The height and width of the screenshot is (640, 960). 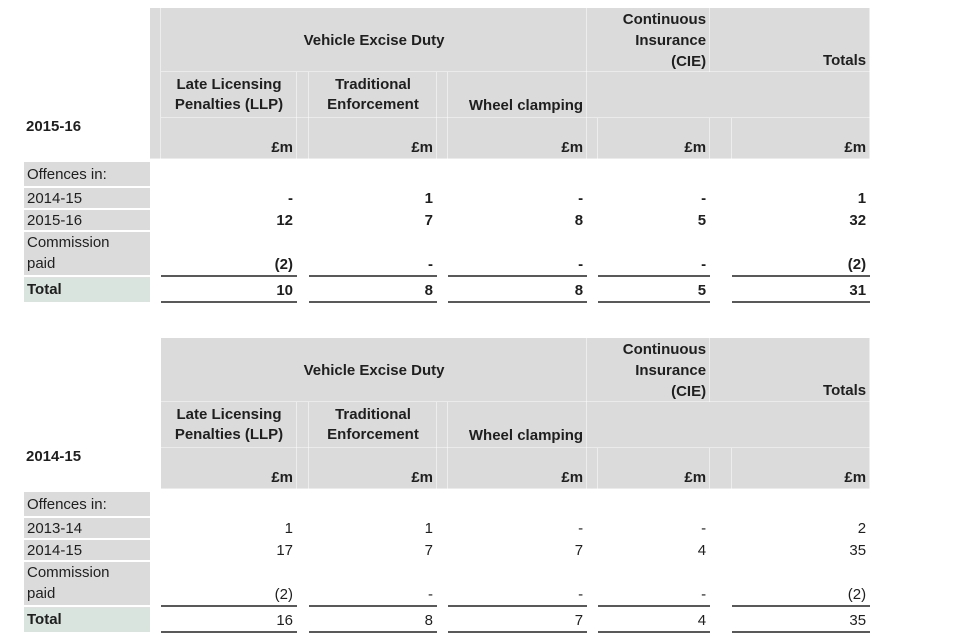 I want to click on value-cell: 35, so click(x=858, y=550).